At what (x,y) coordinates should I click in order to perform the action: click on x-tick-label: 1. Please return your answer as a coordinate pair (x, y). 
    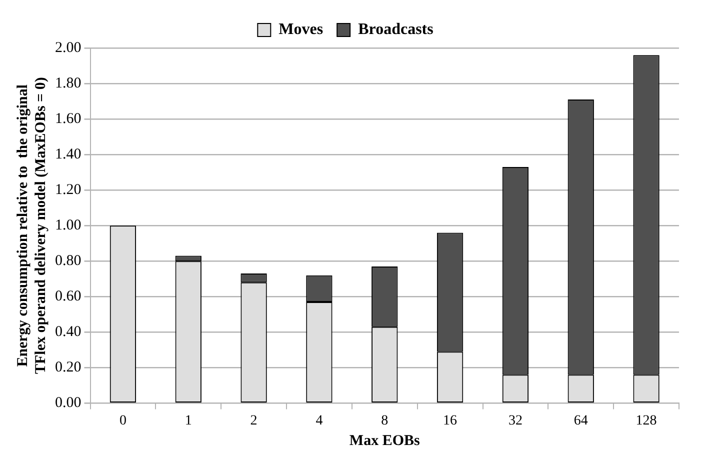
    Looking at the image, I should click on (188, 420).